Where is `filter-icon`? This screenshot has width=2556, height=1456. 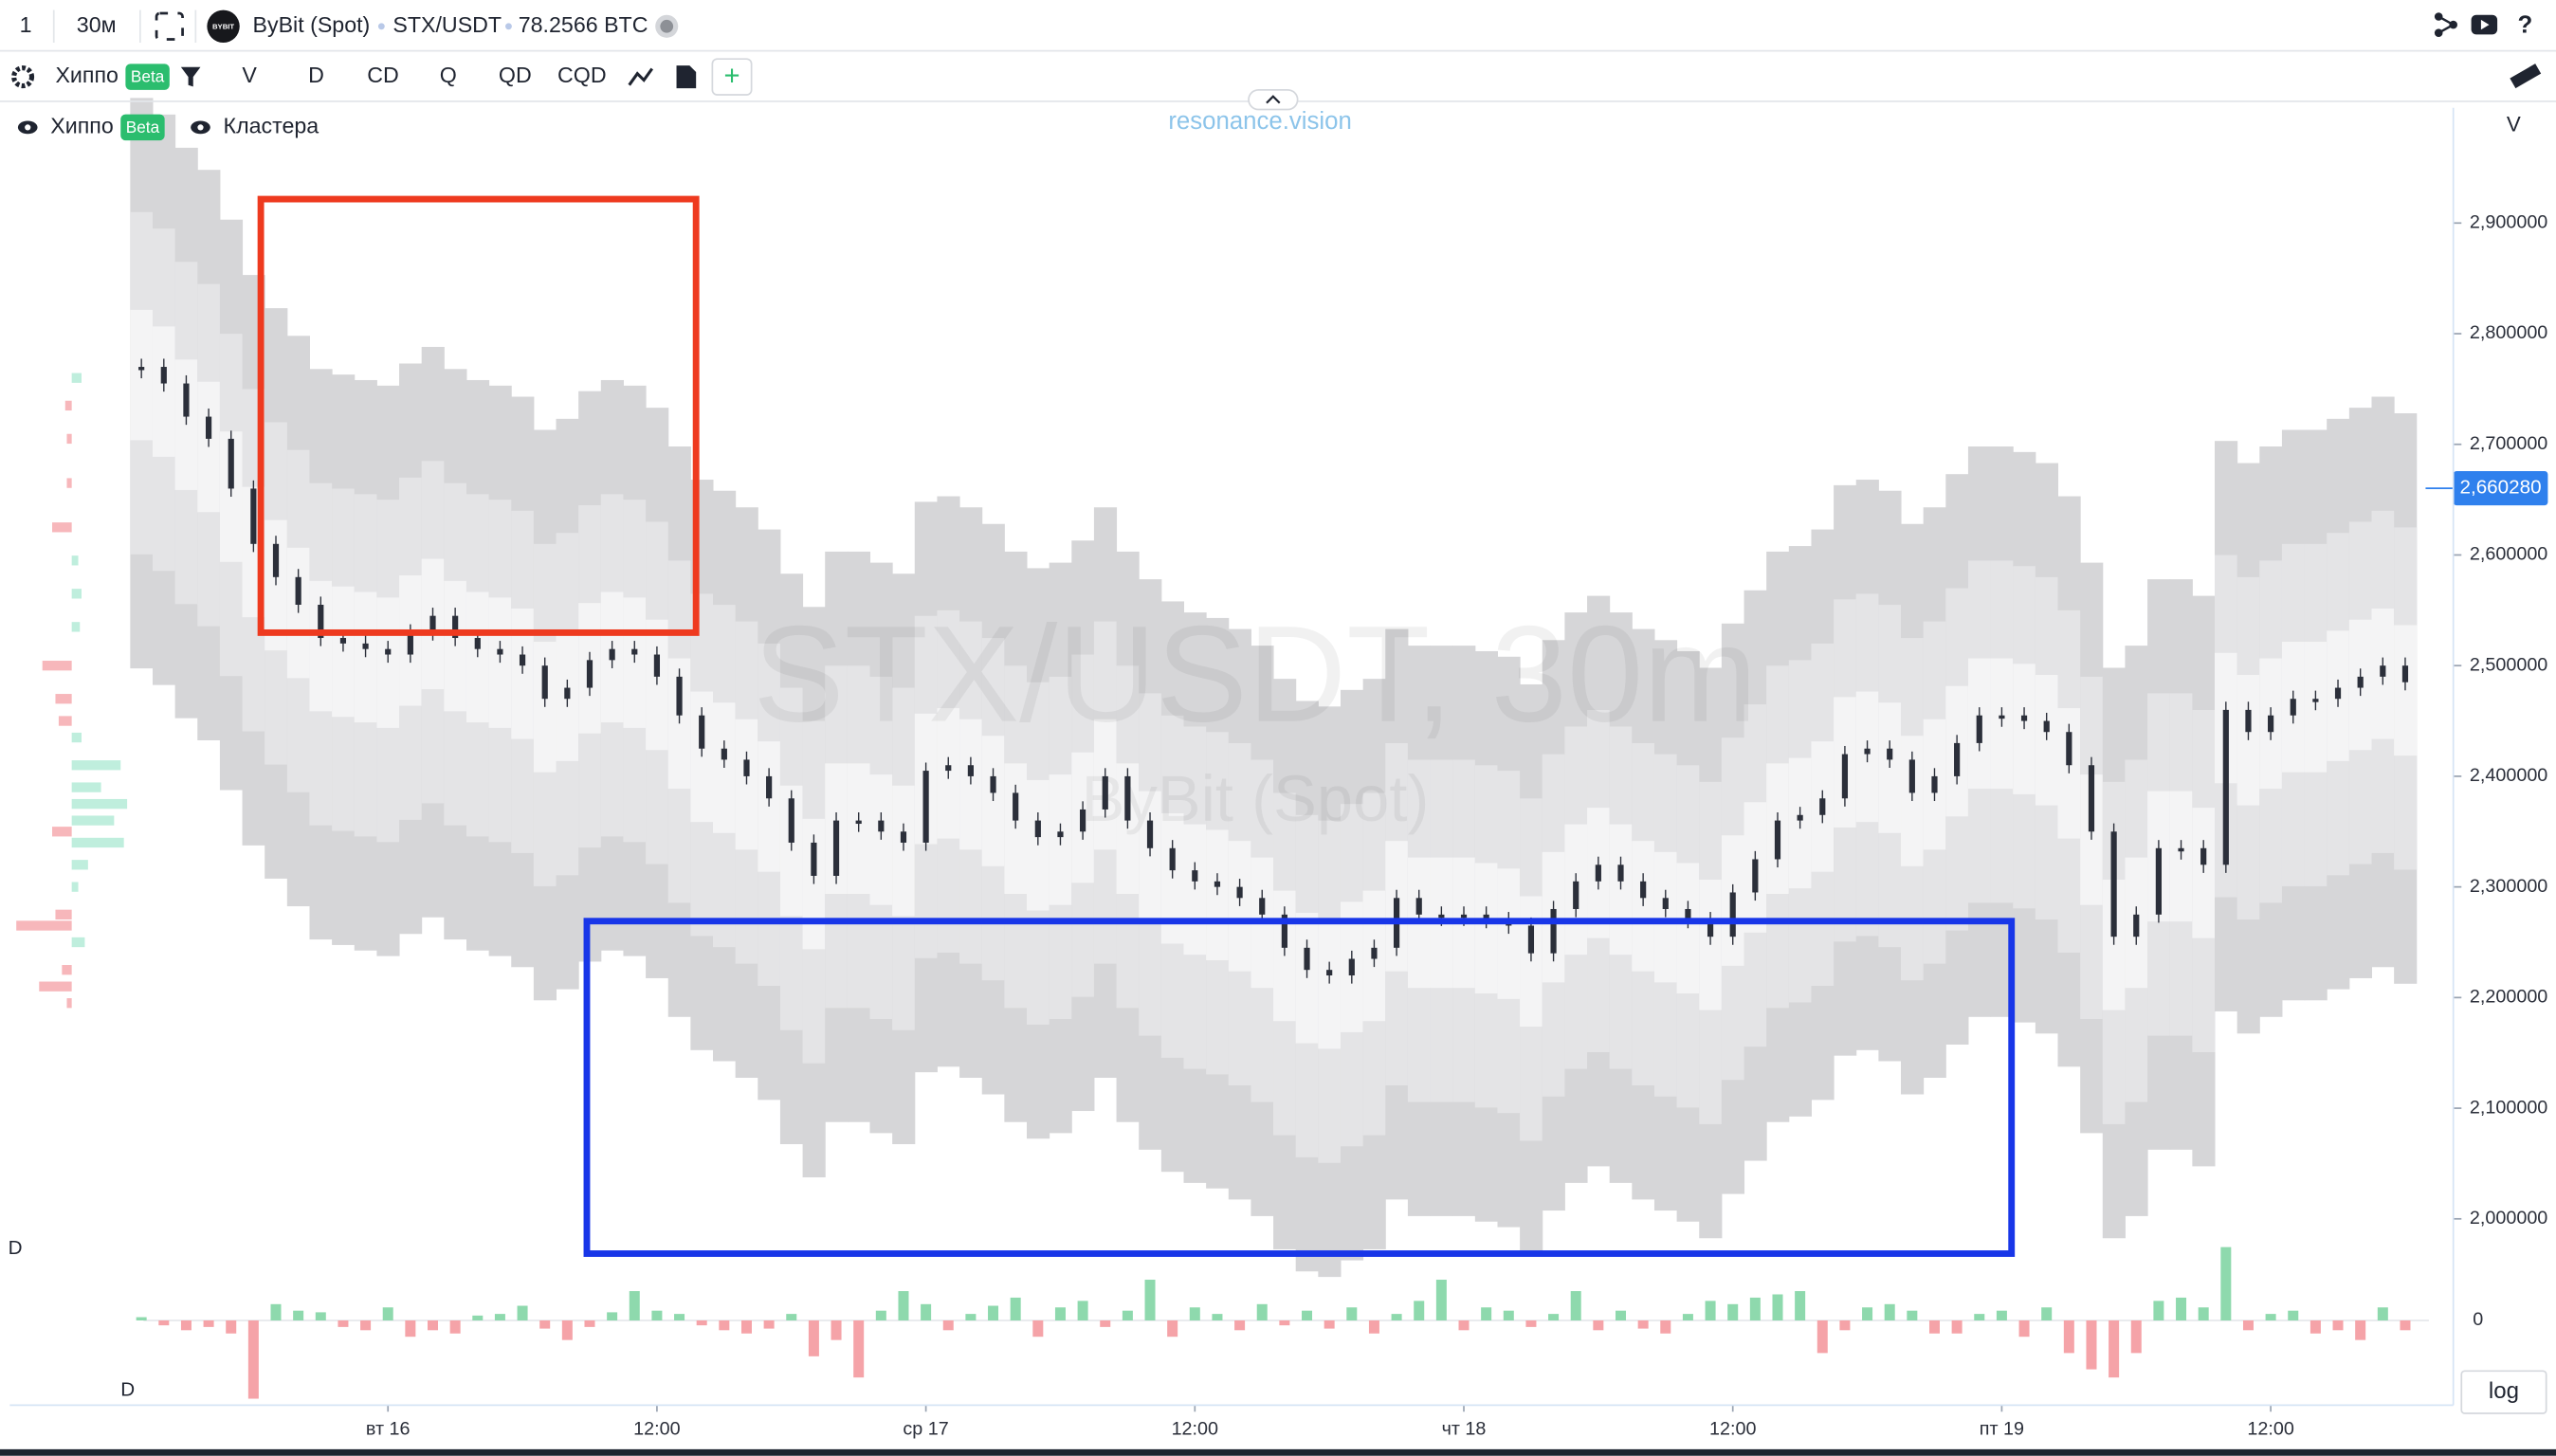 filter-icon is located at coordinates (190, 76).